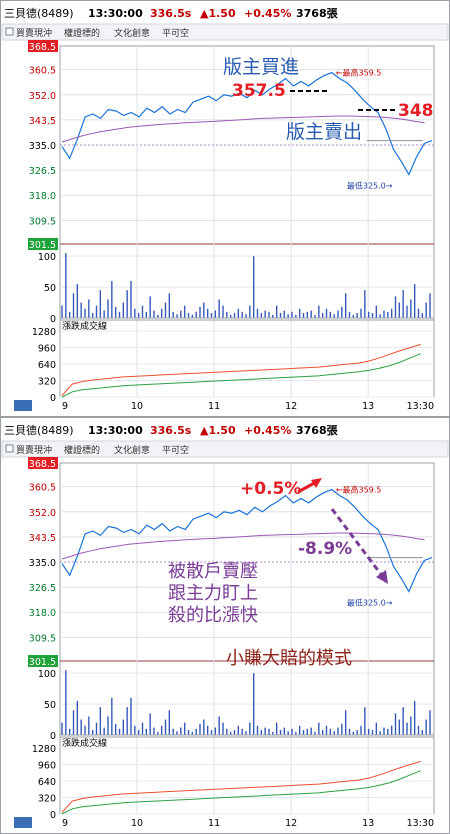 The image size is (450, 834). What do you see at coordinates (324, 132) in the screenshot?
I see `annotation-sell-label: 版主賣出` at bounding box center [324, 132].